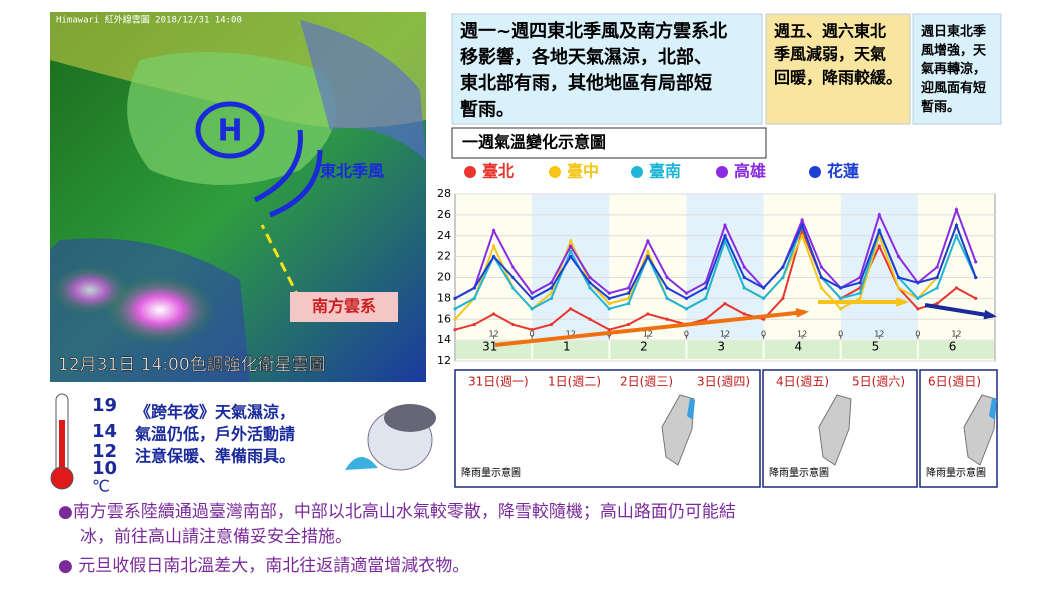 The image size is (1060, 596). I want to click on info-text: 季風減弱，天氣, so click(829, 54).